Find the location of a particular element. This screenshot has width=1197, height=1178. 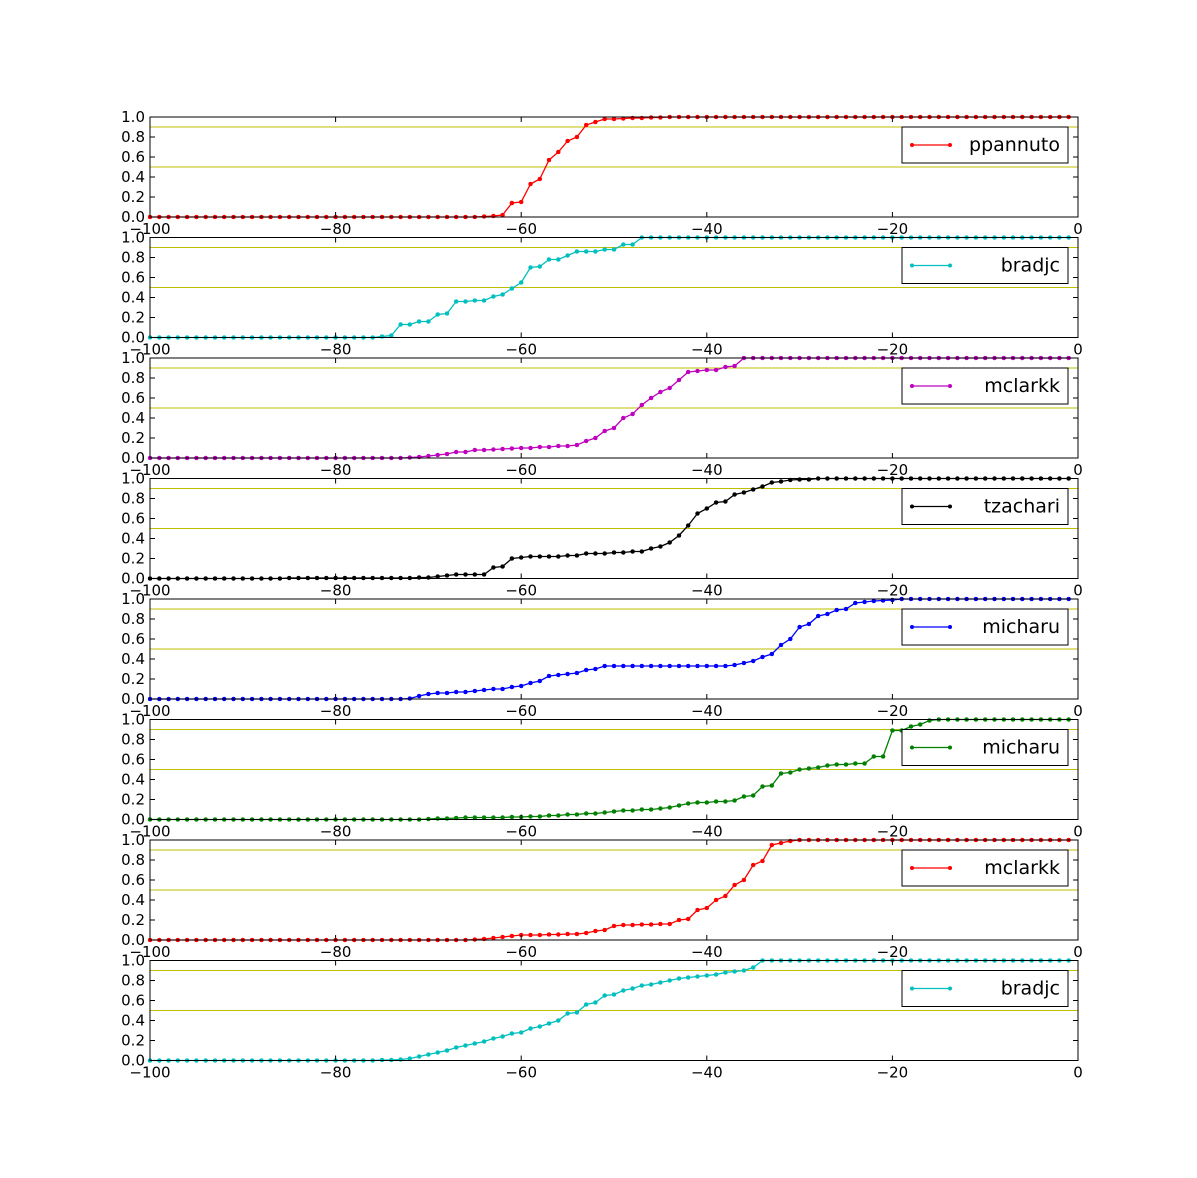

legend-label: mclarkk is located at coordinates (1022, 386).